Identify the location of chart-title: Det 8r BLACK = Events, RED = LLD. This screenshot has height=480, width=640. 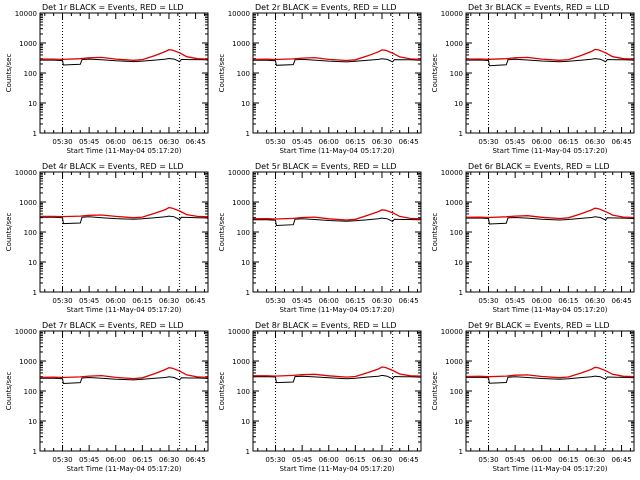
(326, 325).